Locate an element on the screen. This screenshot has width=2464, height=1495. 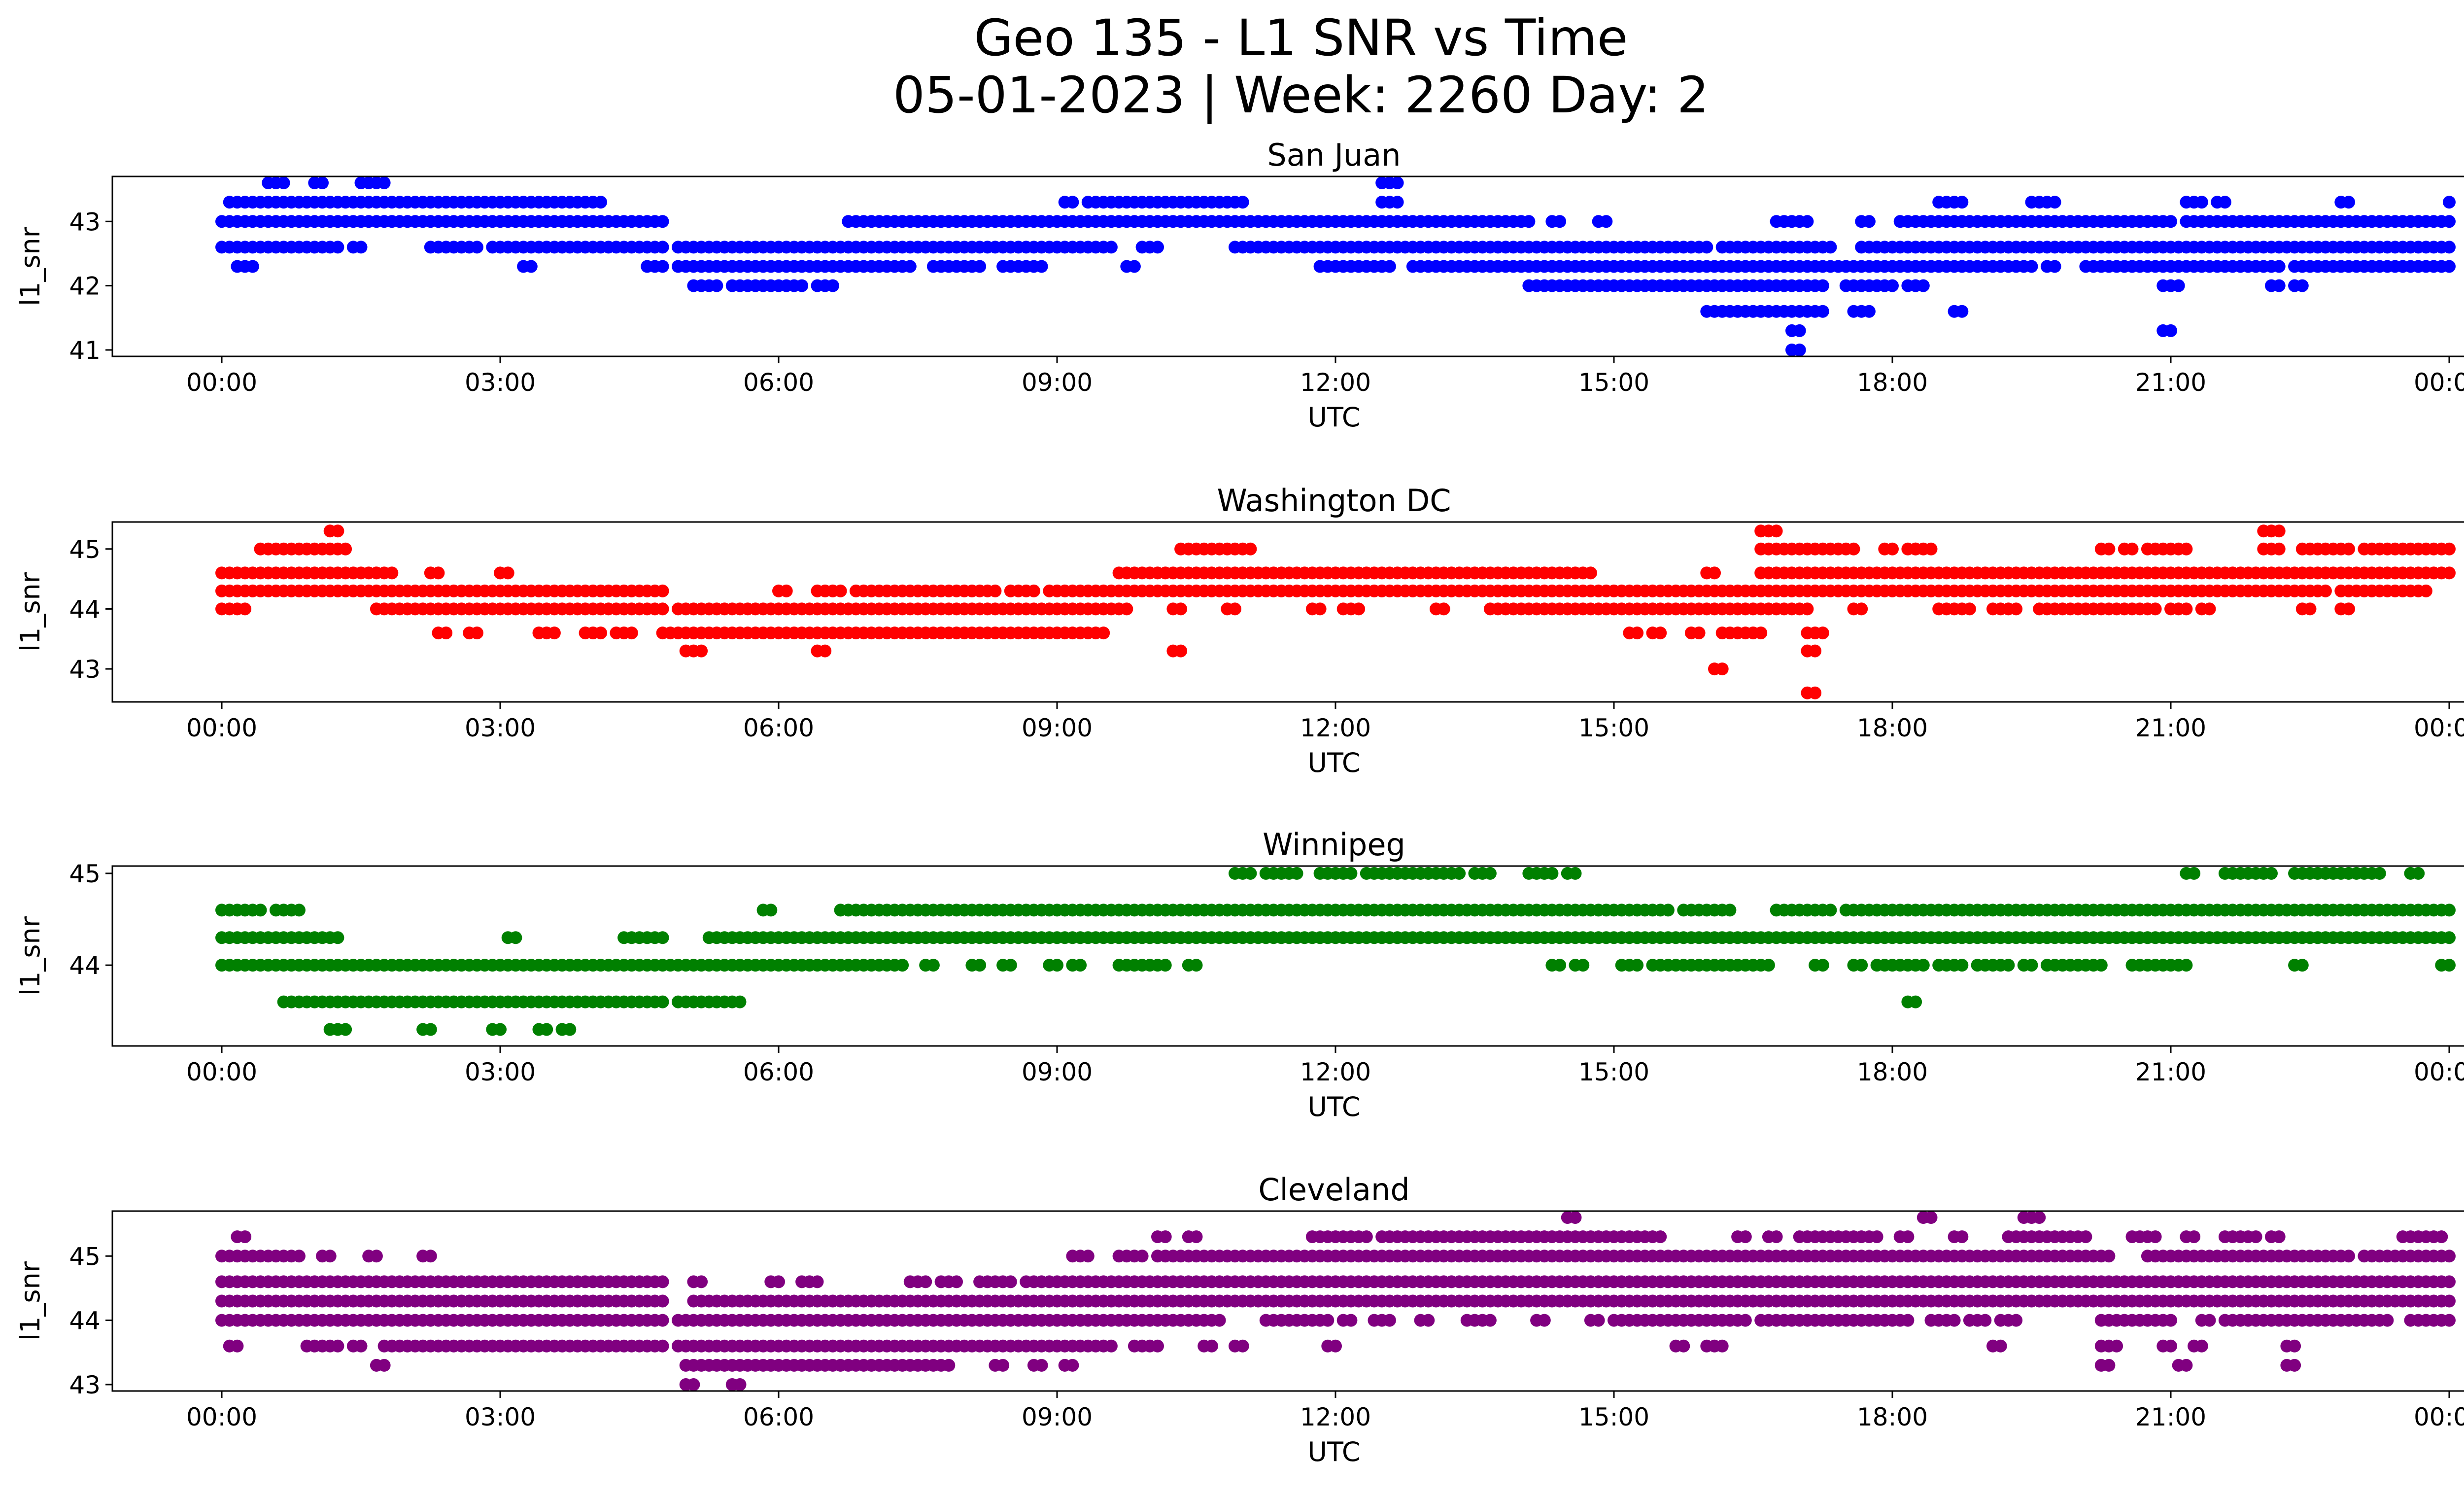
x-tick-label: 06:00 is located at coordinates (778, 1072).